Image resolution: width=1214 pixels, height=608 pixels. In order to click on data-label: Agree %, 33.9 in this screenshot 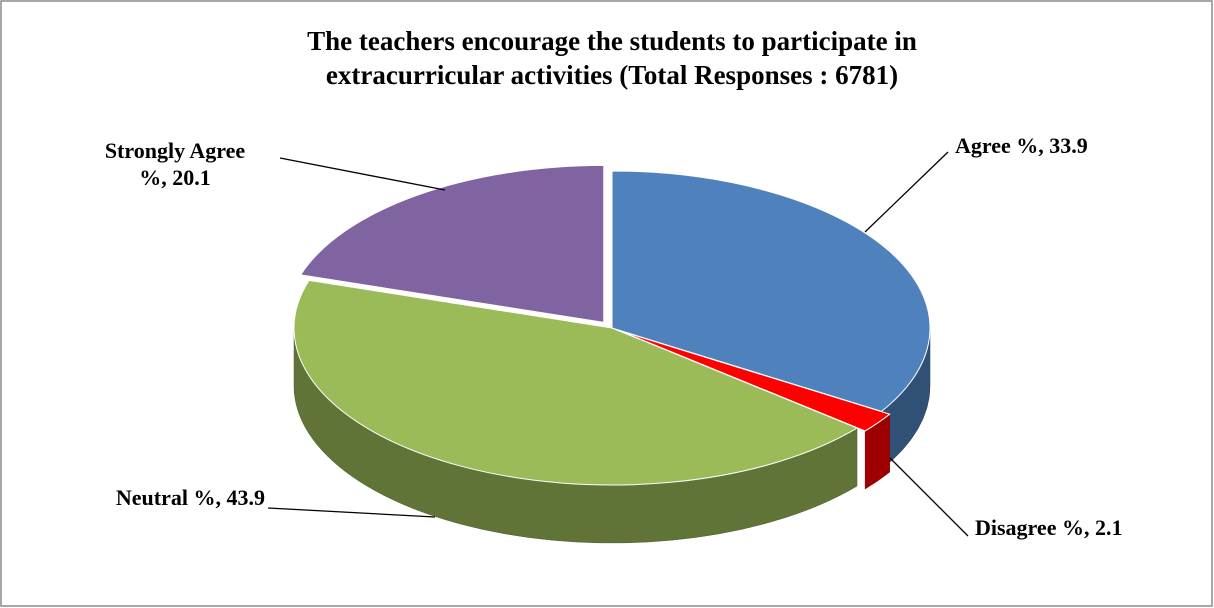, I will do `click(1021, 145)`.